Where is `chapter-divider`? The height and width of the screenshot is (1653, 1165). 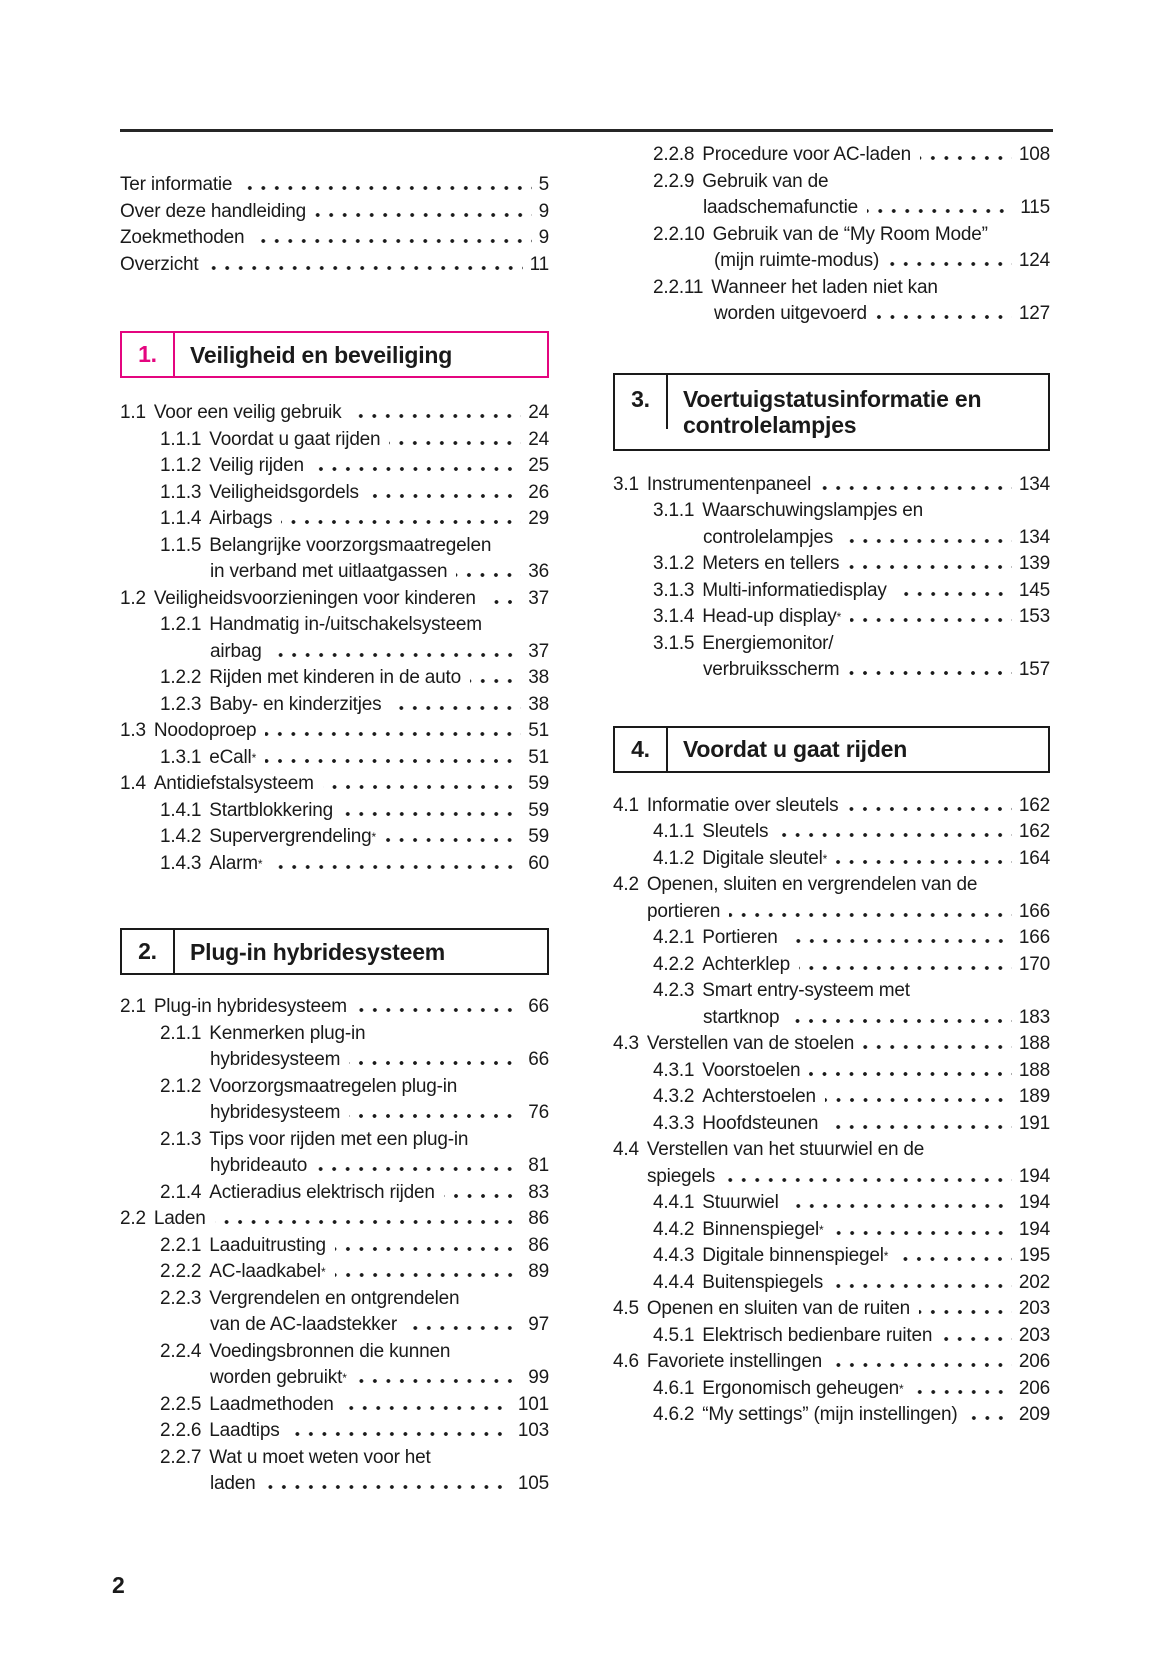 chapter-divider is located at coordinates (667, 401).